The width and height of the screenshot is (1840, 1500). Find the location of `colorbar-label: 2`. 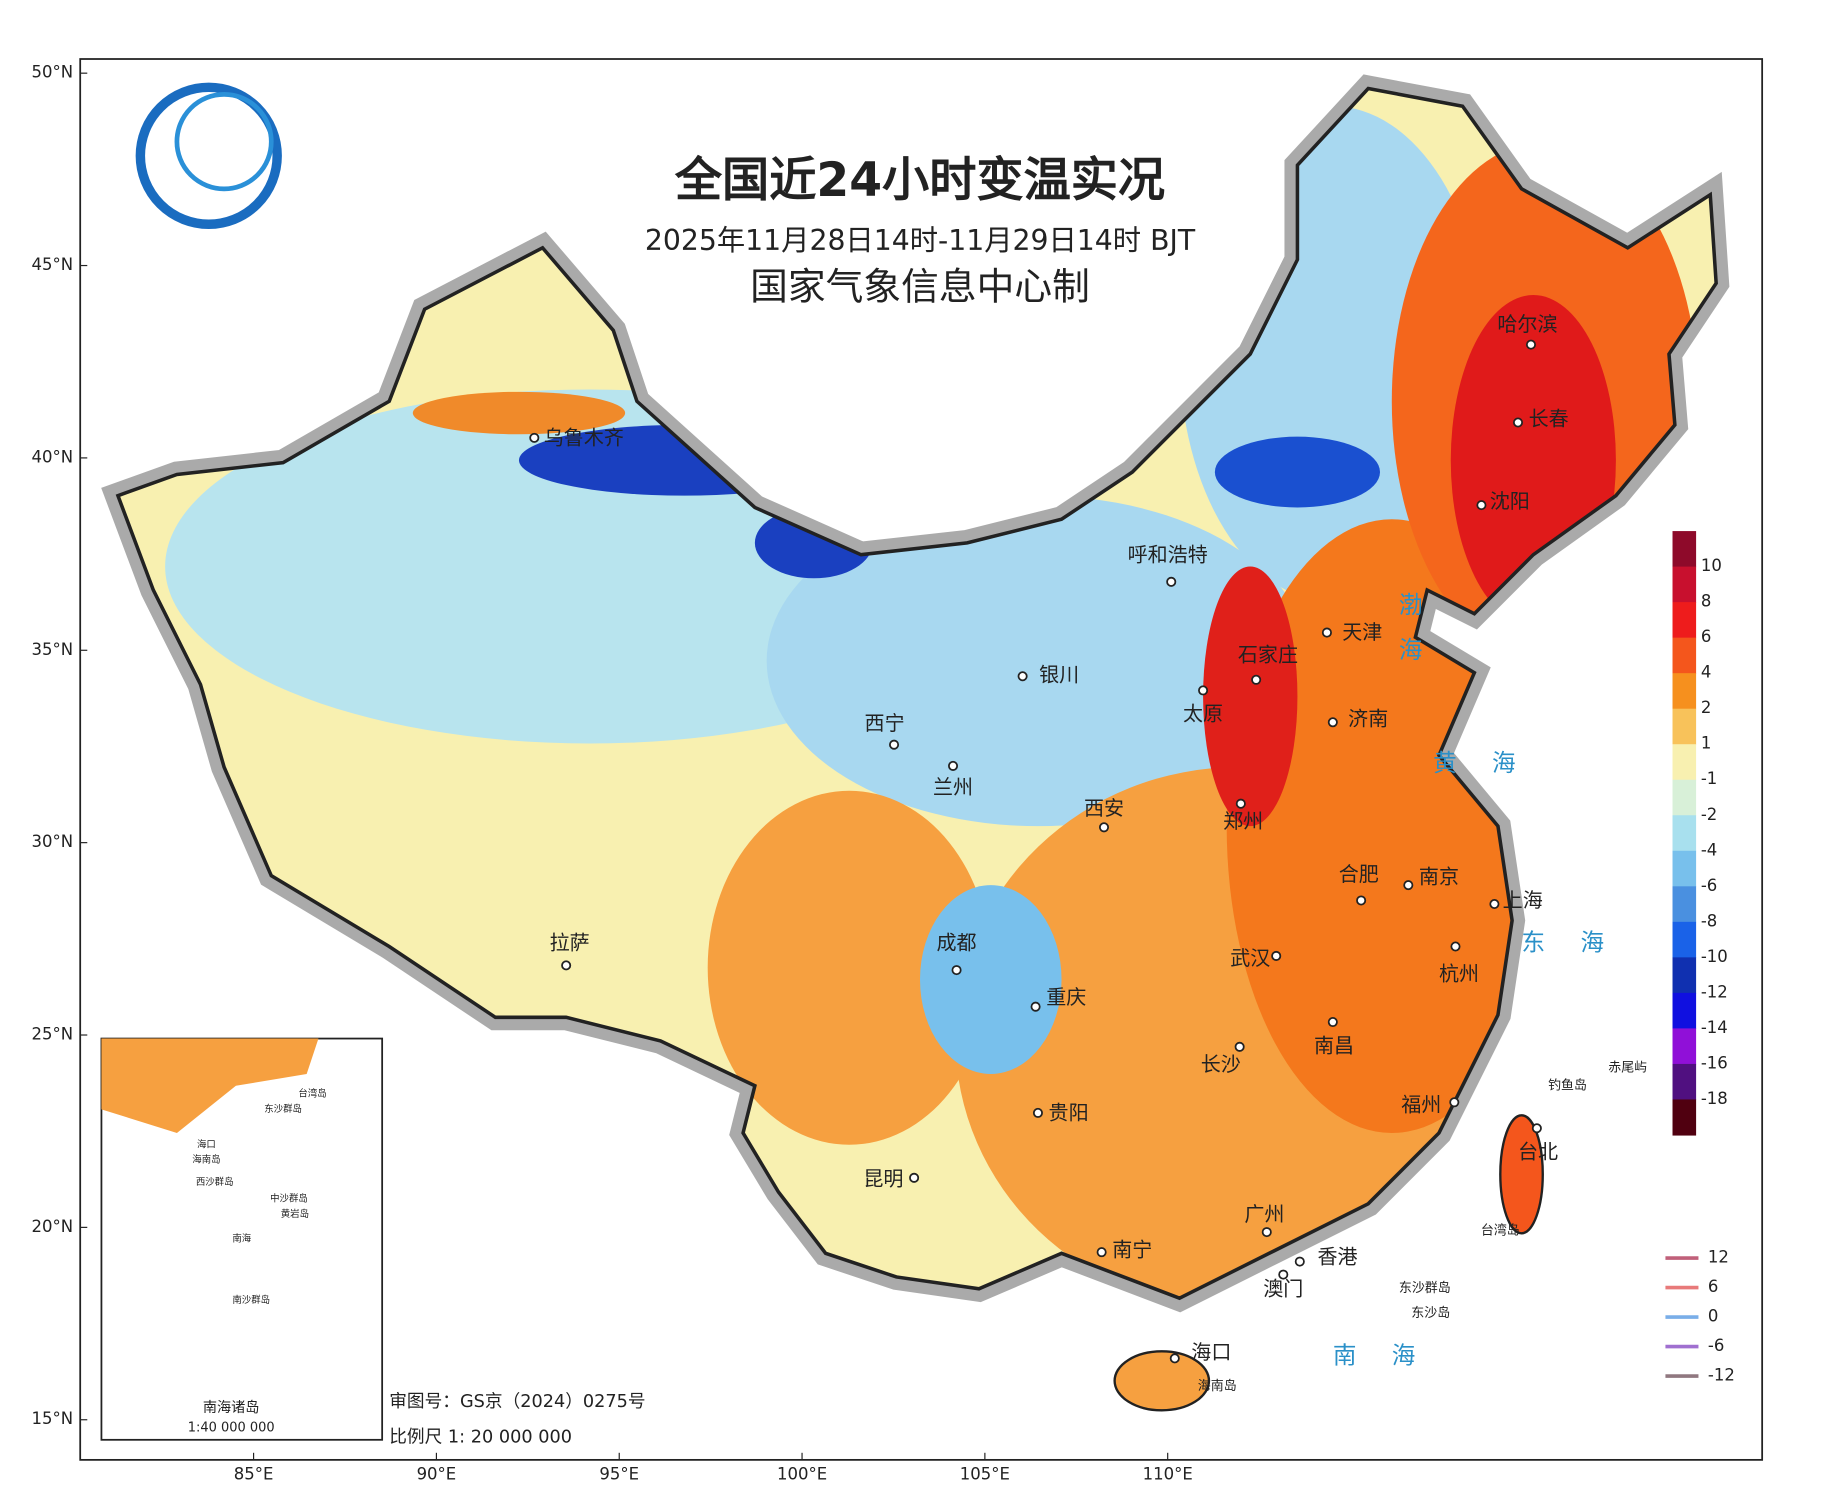

colorbar-label: 2 is located at coordinates (1706, 707).